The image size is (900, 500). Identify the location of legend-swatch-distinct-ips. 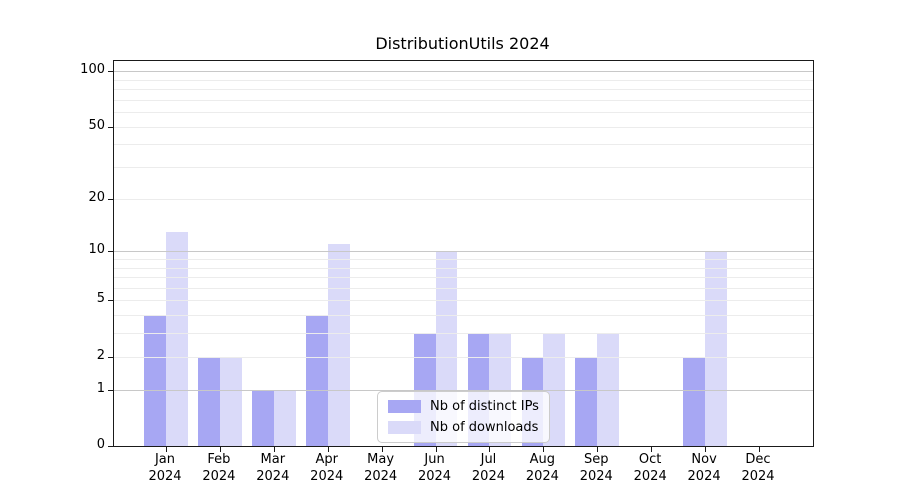
(404, 406).